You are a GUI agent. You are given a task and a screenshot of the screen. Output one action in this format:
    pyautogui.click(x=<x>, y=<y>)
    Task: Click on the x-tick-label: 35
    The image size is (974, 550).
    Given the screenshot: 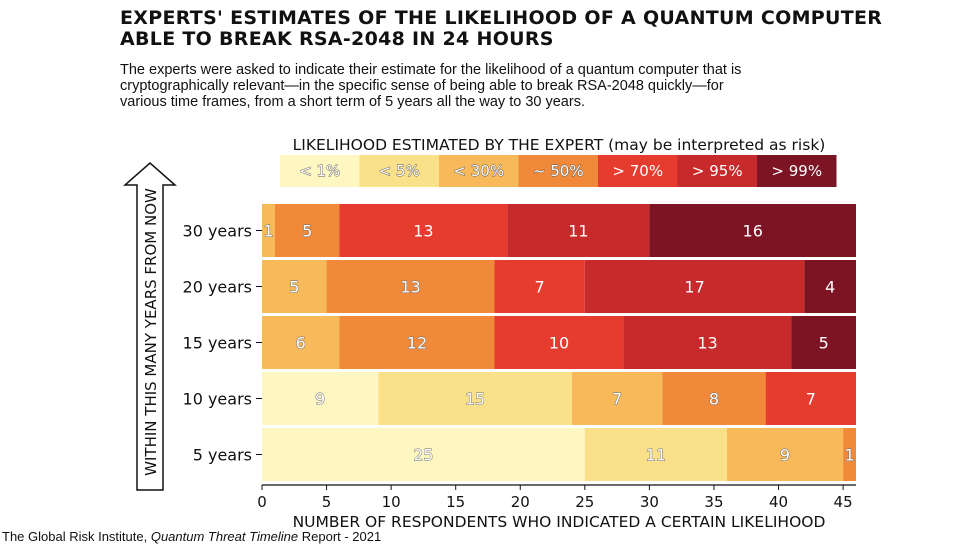 What is the action you would take?
    pyautogui.click(x=713, y=502)
    